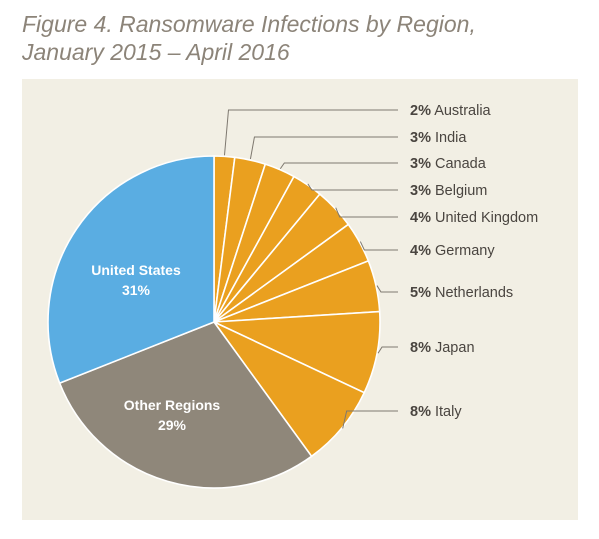 The height and width of the screenshot is (539, 599). Describe the element at coordinates (338, 166) in the screenshot. I see `leader-line-canada` at that location.